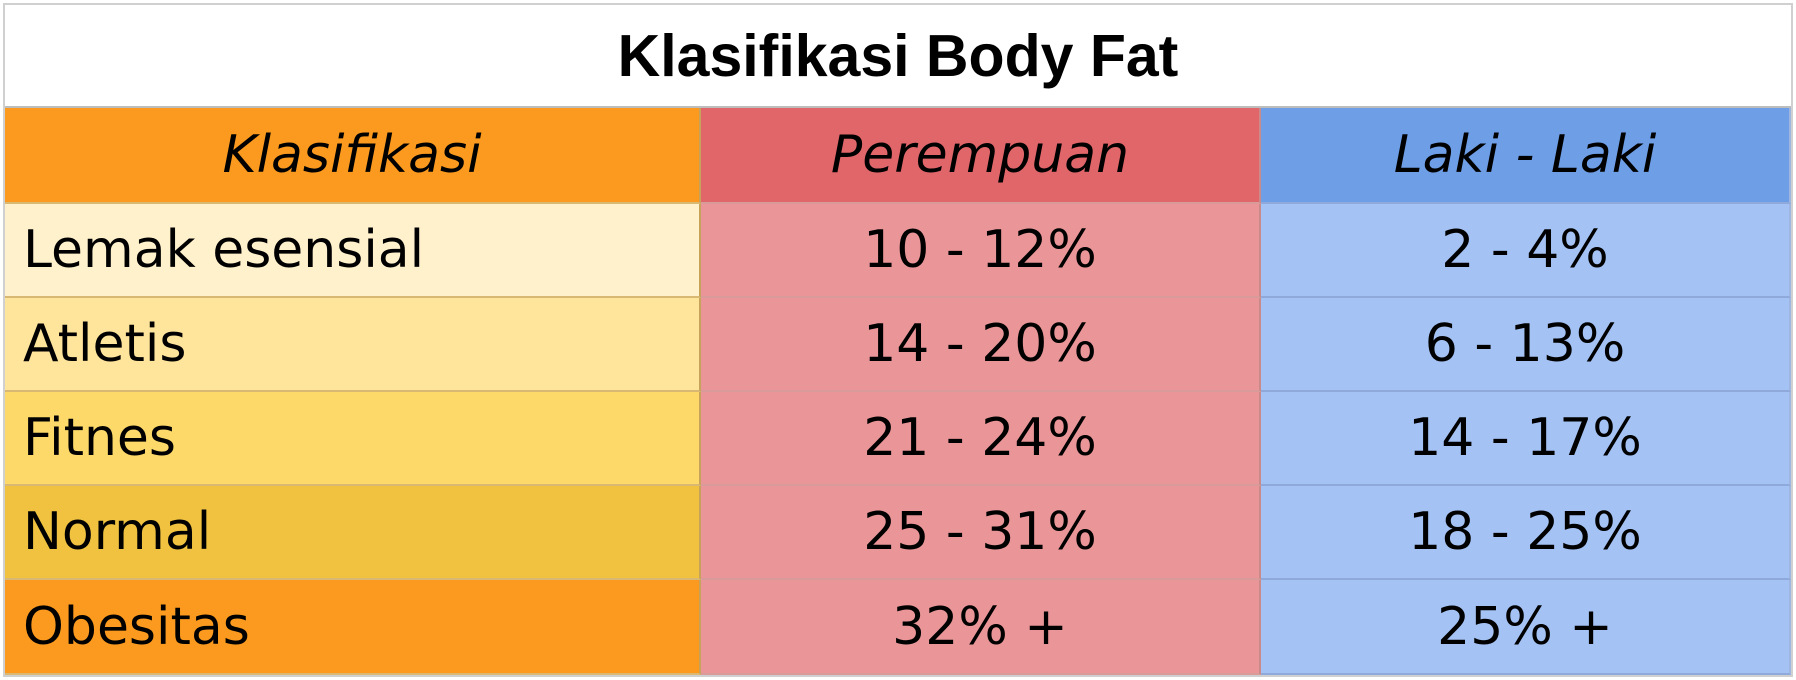  What do you see at coordinates (353, 251) in the screenshot?
I see `row-klasifikasi: Lemak esensial` at bounding box center [353, 251].